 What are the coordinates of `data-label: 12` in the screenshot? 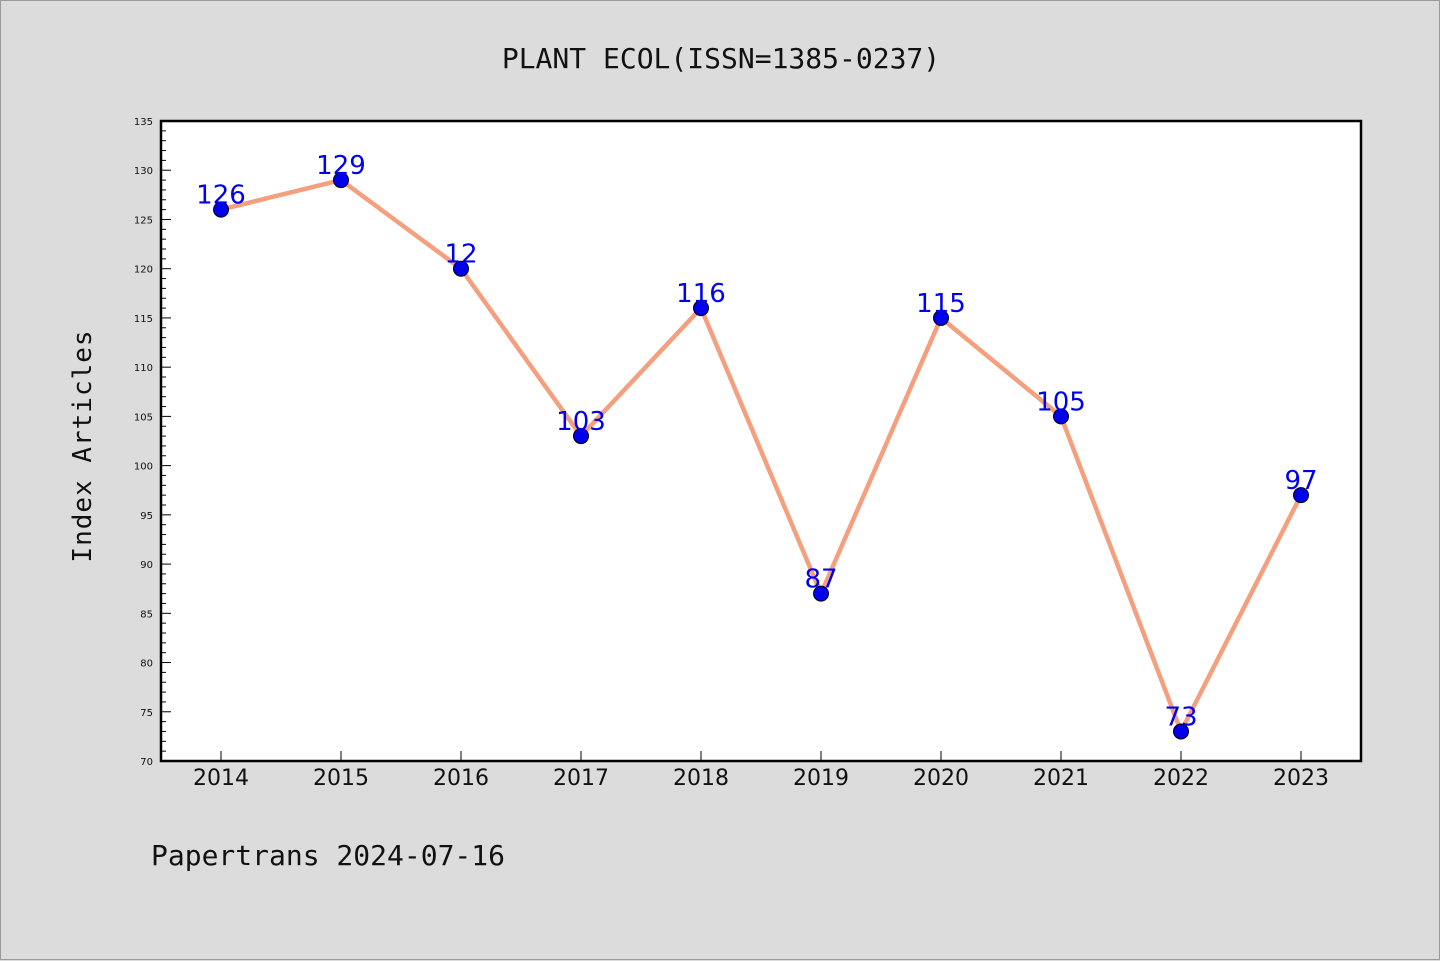 It's located at (460, 255).